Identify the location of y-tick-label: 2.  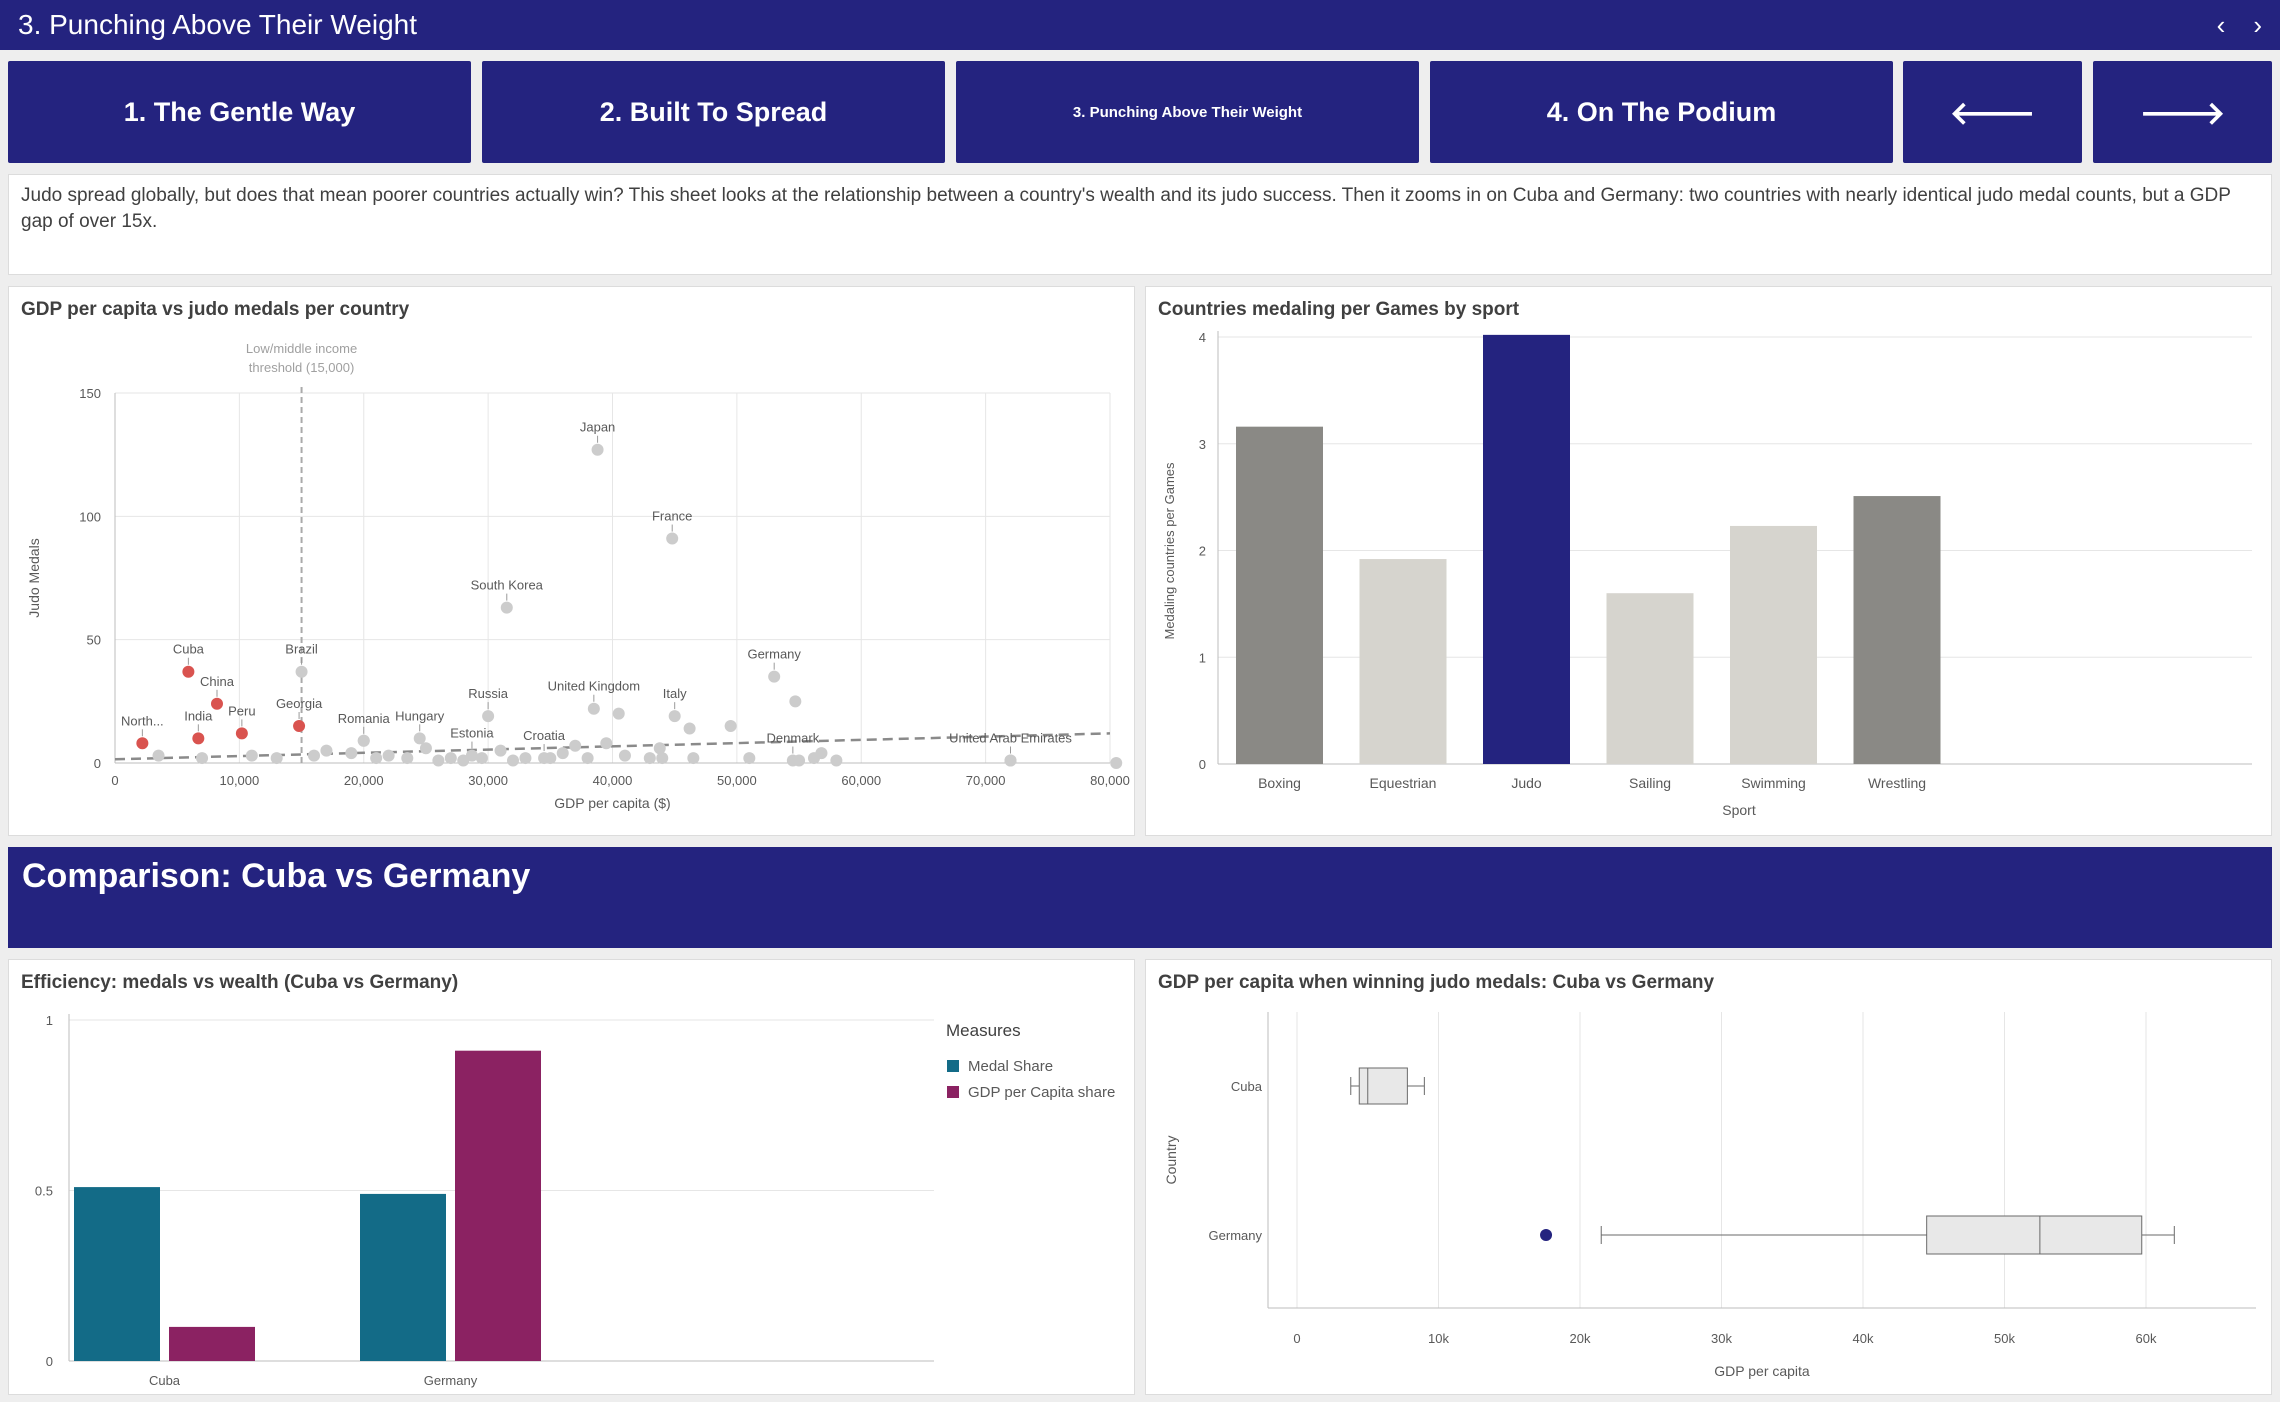
(1202, 551).